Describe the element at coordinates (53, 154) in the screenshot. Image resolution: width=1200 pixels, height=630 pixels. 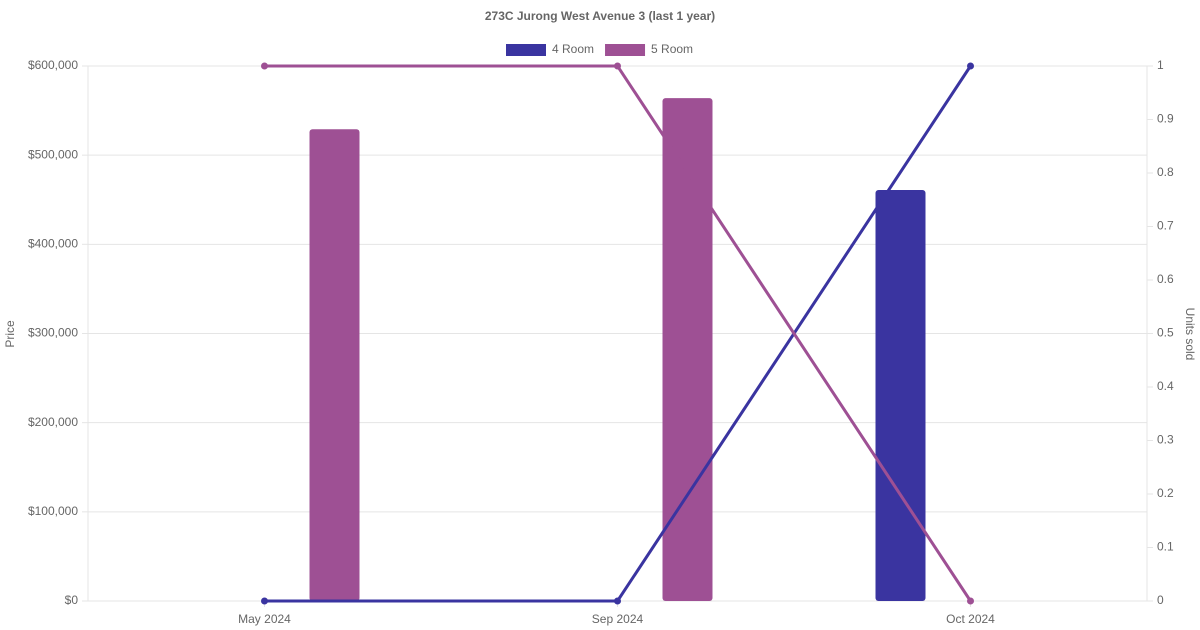
I see `y-tick-label: $500,000` at that location.